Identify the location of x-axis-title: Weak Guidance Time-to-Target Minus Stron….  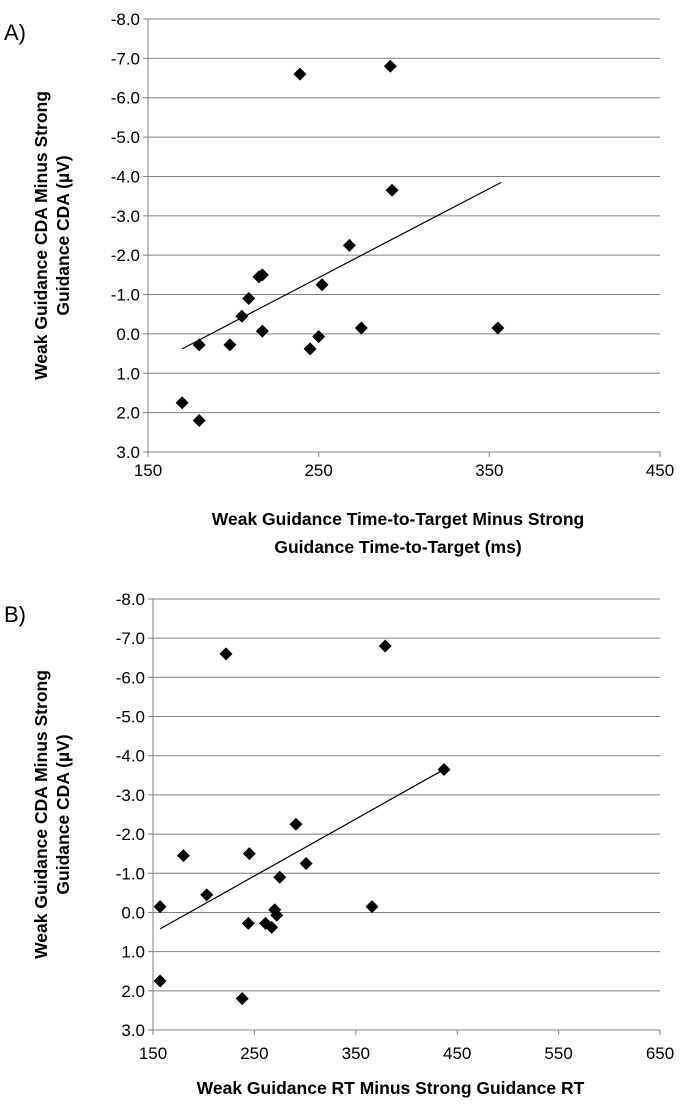
(398, 519).